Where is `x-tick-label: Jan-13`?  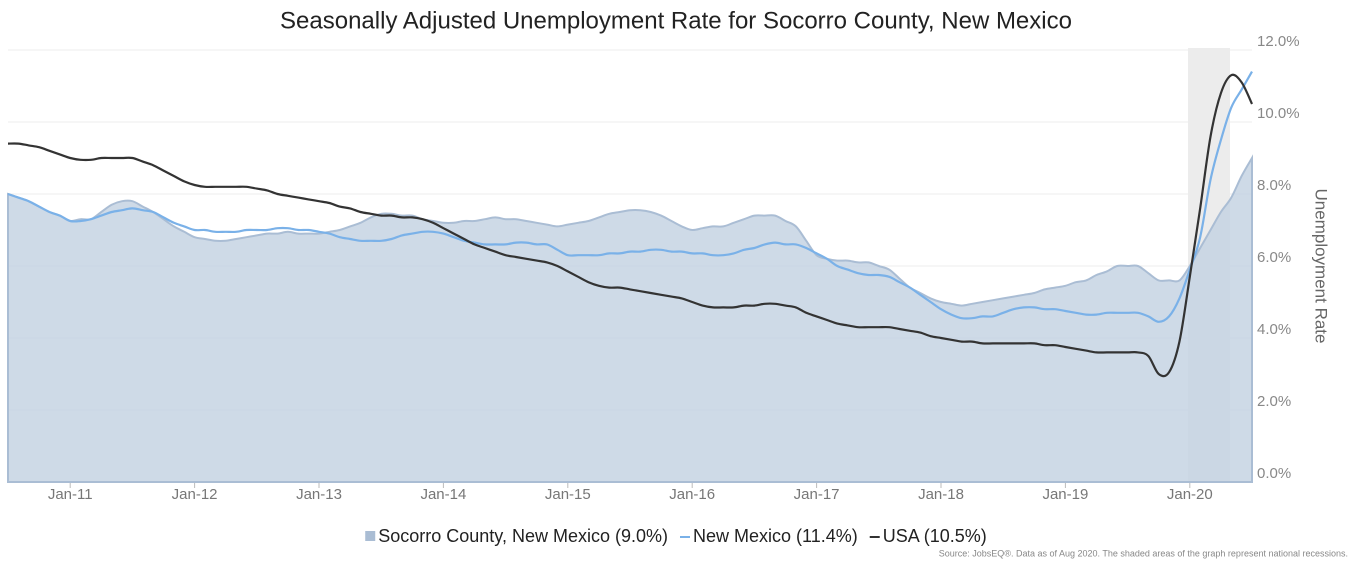
x-tick-label: Jan-13 is located at coordinates (319, 494).